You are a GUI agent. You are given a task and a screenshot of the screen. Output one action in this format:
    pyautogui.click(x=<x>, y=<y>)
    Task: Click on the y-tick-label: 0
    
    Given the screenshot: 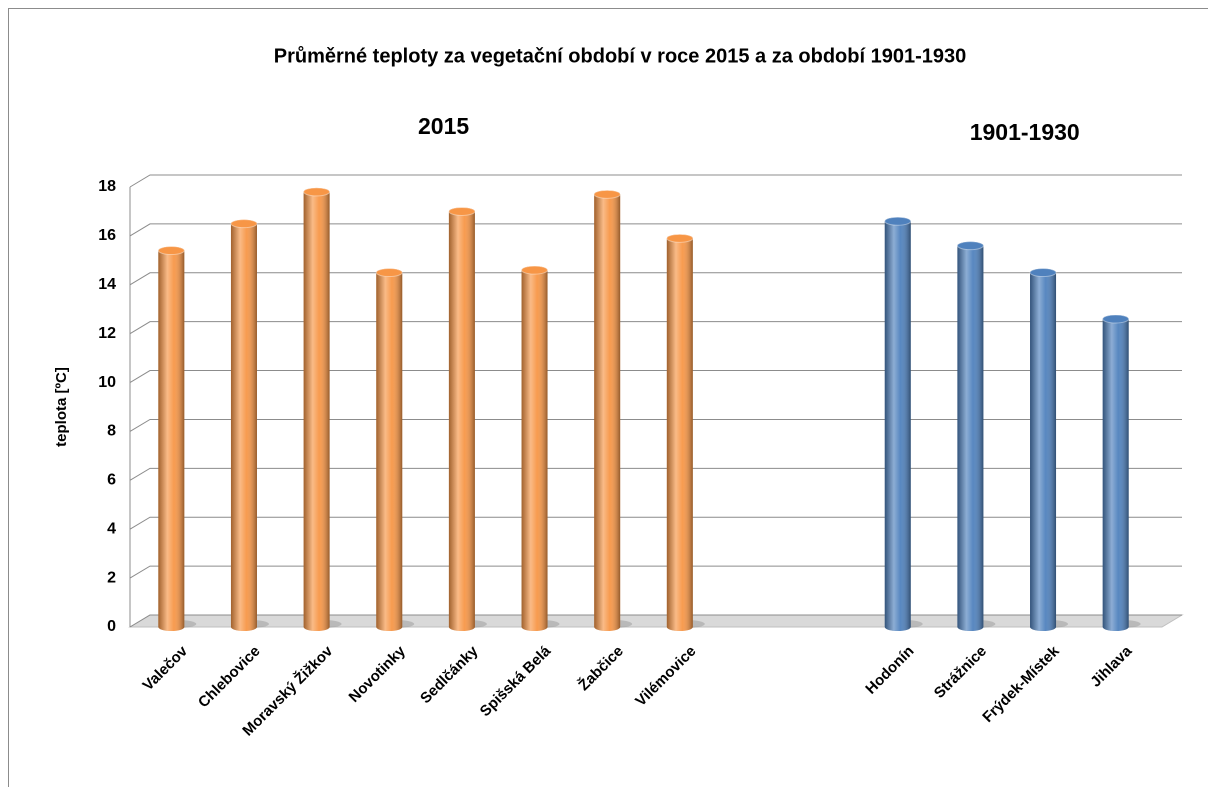 What is the action you would take?
    pyautogui.click(x=111, y=626)
    